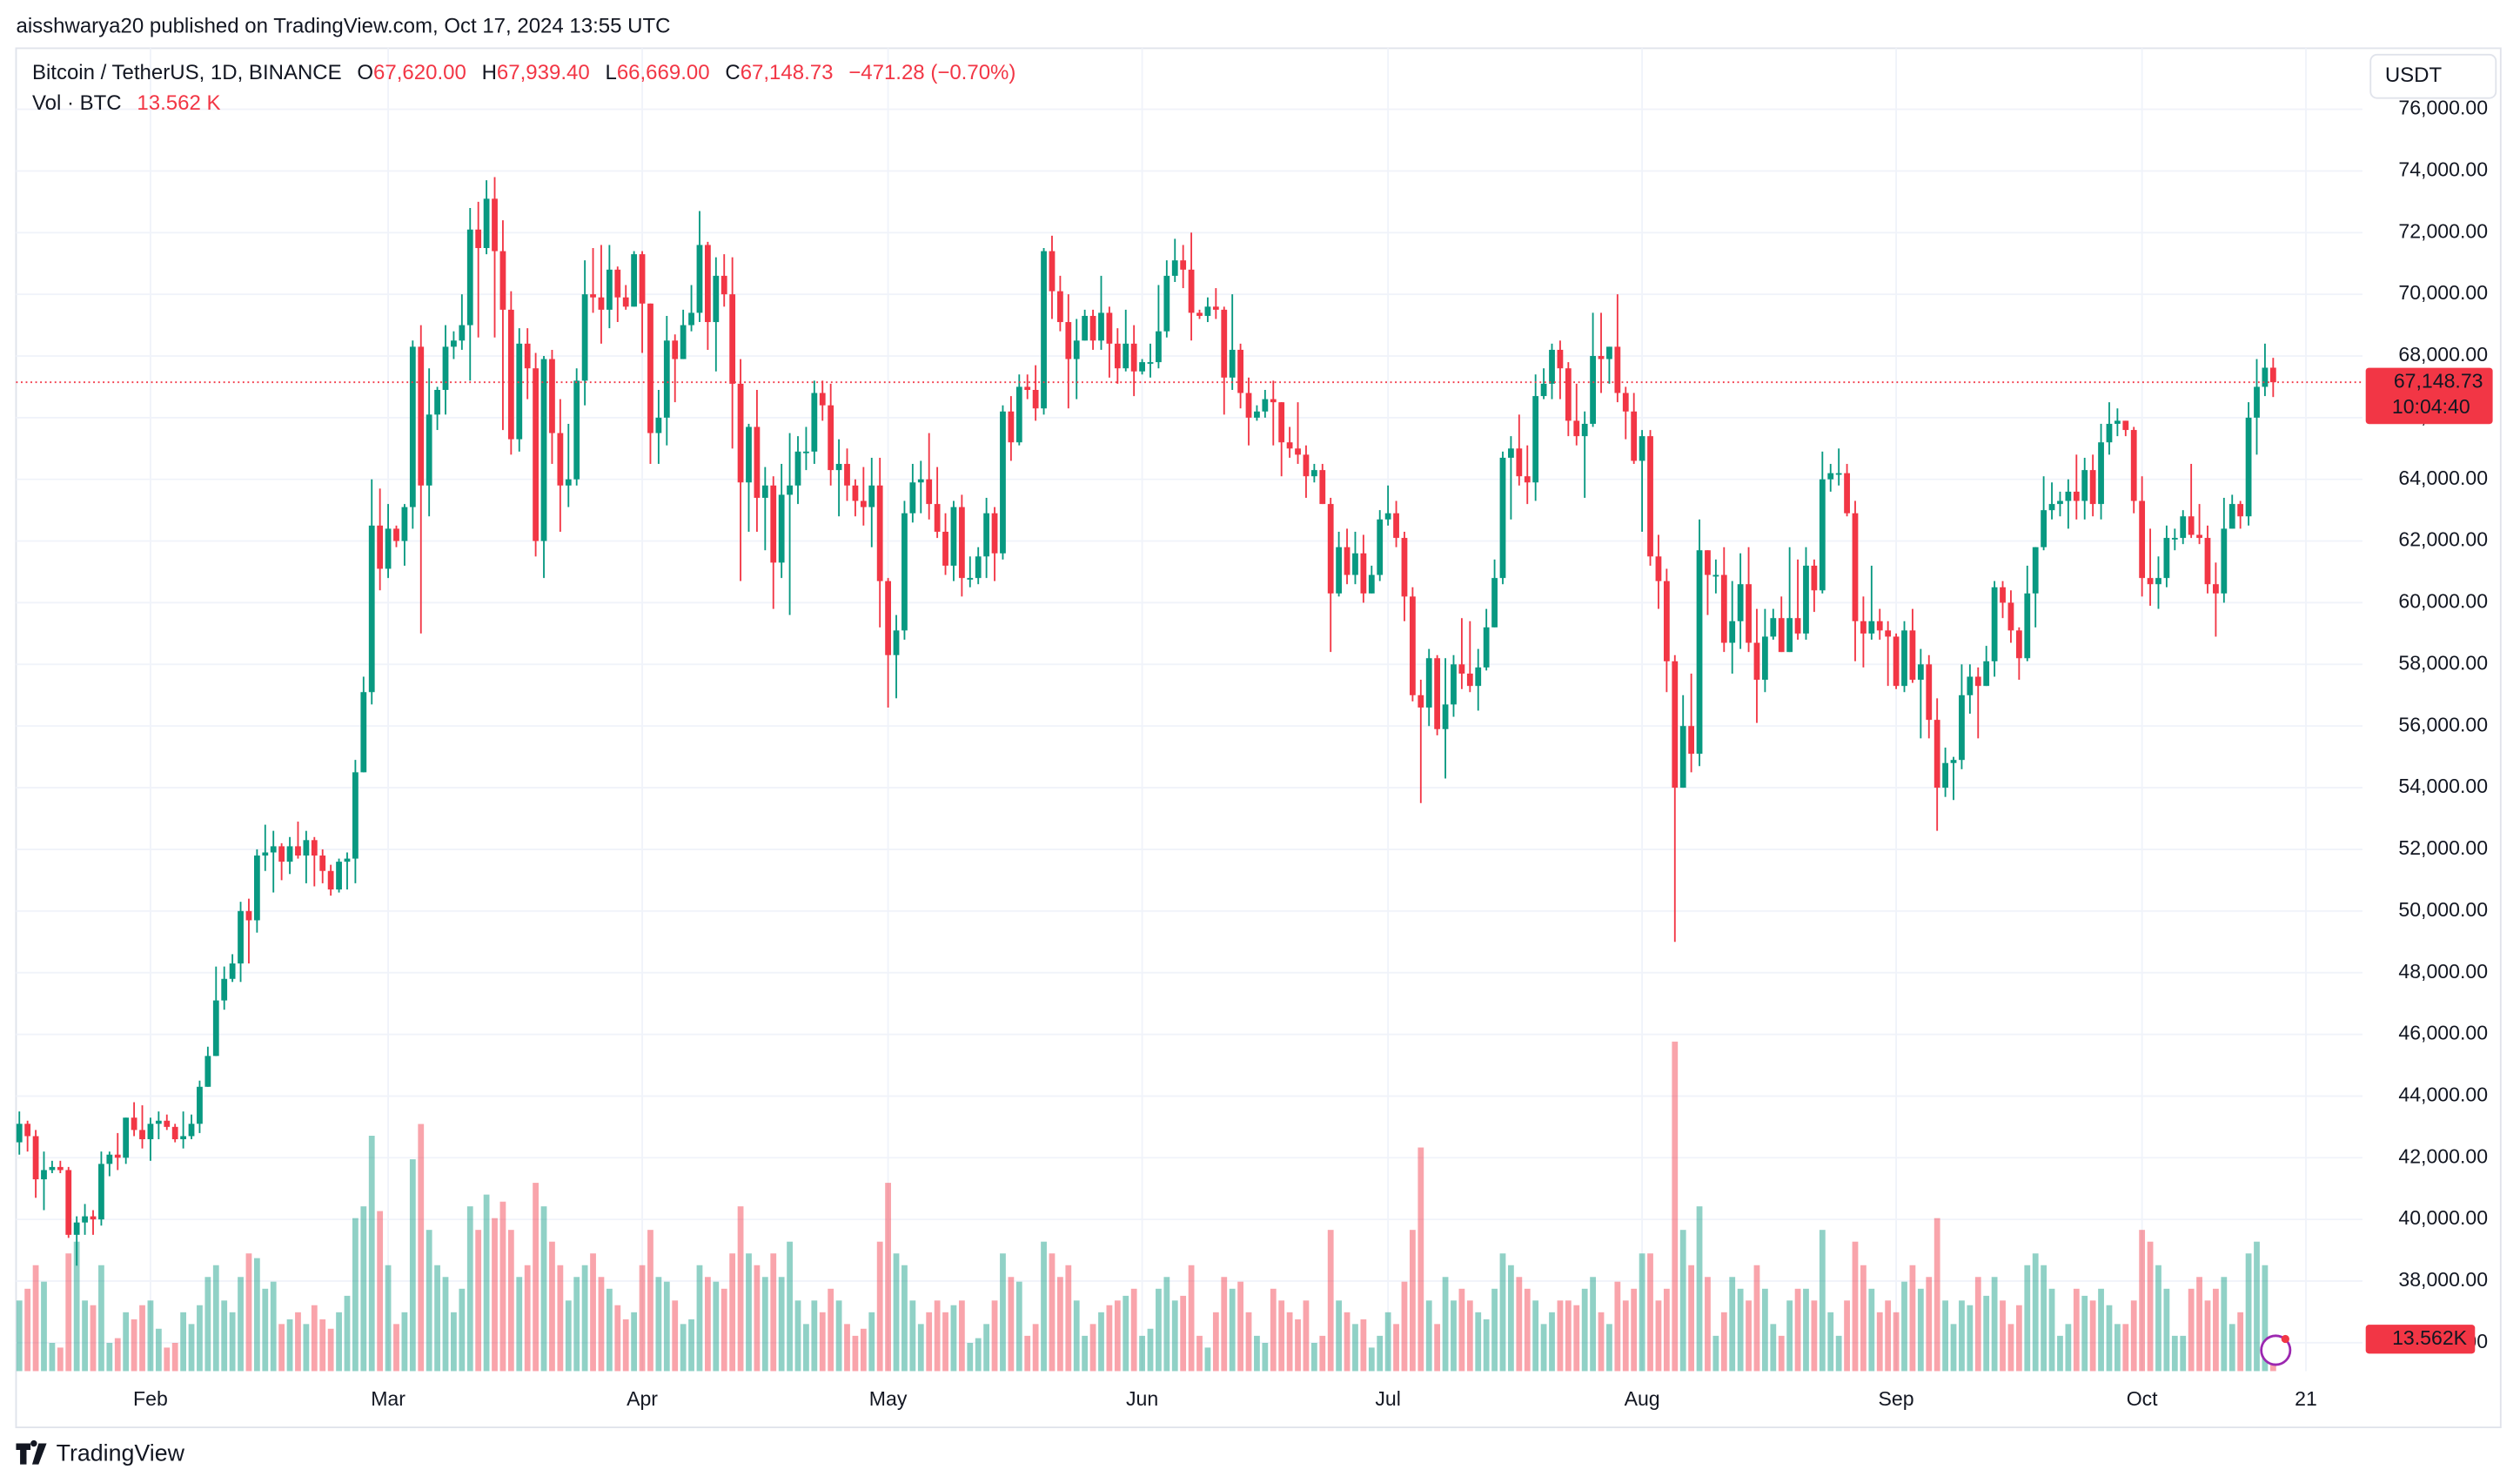 The image size is (2520, 1483). What do you see at coordinates (2414, 75) in the screenshot?
I see `currency: USDT` at bounding box center [2414, 75].